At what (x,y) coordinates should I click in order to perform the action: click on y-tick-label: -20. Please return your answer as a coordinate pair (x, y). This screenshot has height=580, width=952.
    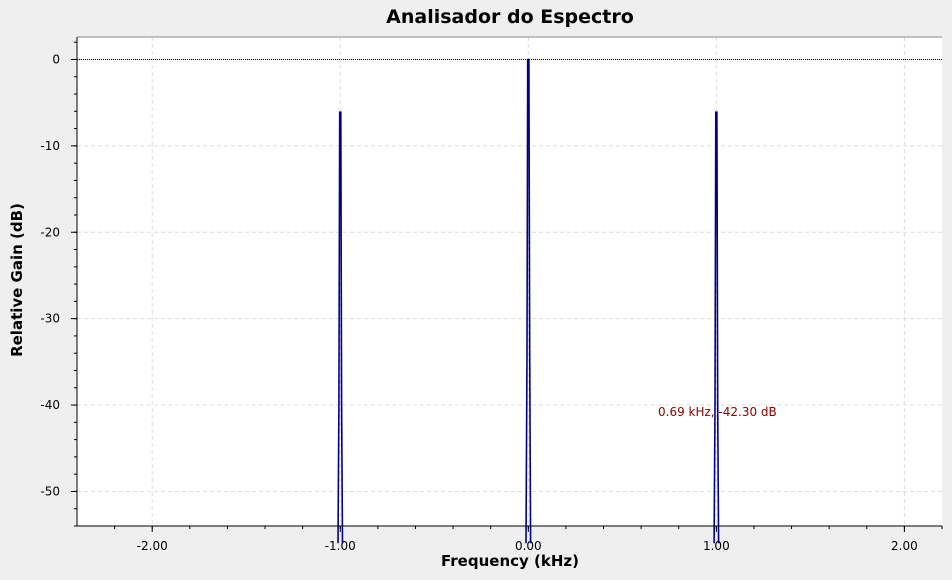
    Looking at the image, I should click on (50, 232).